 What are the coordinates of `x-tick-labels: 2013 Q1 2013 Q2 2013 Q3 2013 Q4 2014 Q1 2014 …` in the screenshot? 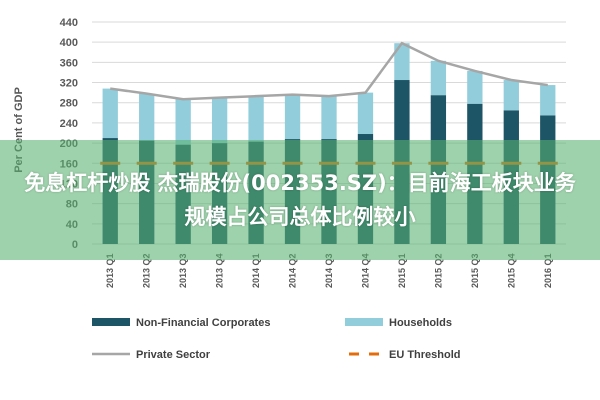 It's located at (329, 270).